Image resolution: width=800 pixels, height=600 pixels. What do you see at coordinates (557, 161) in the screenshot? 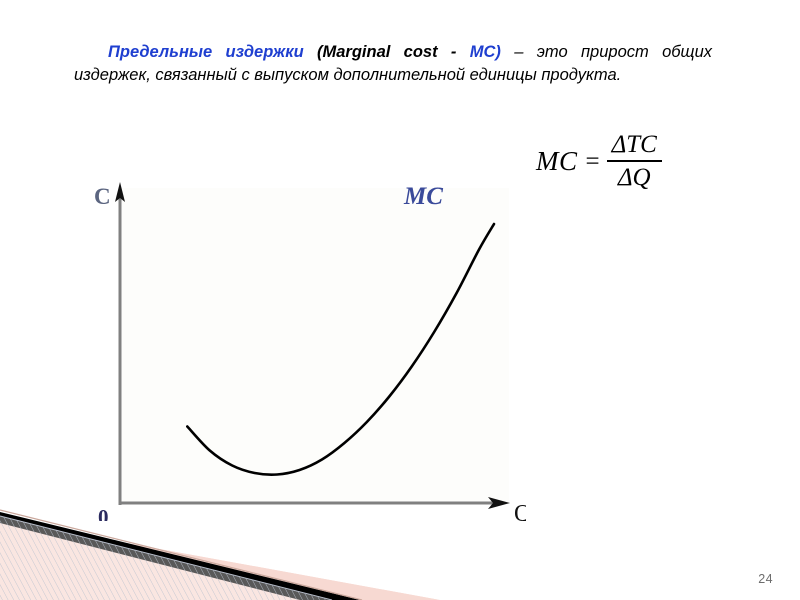
I see `formula-lhs: MC` at bounding box center [557, 161].